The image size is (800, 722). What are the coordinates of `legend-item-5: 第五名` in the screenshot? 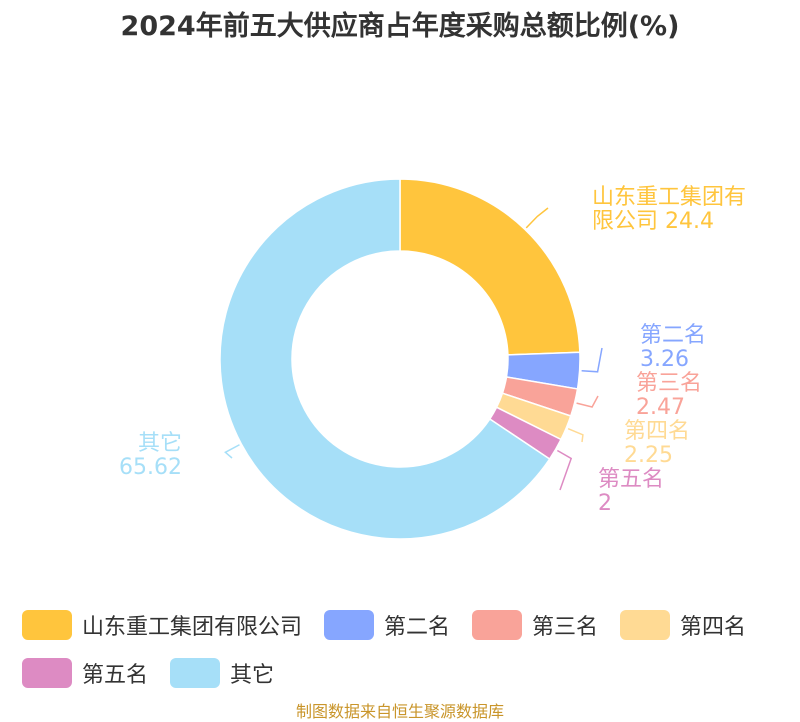 It's located at (85, 673).